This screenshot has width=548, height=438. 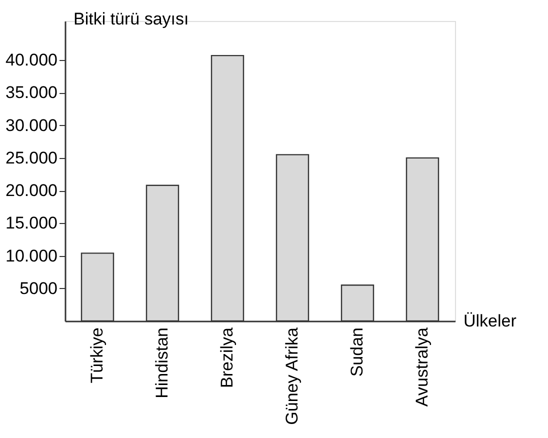 What do you see at coordinates (490, 321) in the screenshot?
I see `x-axis-title: Ülkeler` at bounding box center [490, 321].